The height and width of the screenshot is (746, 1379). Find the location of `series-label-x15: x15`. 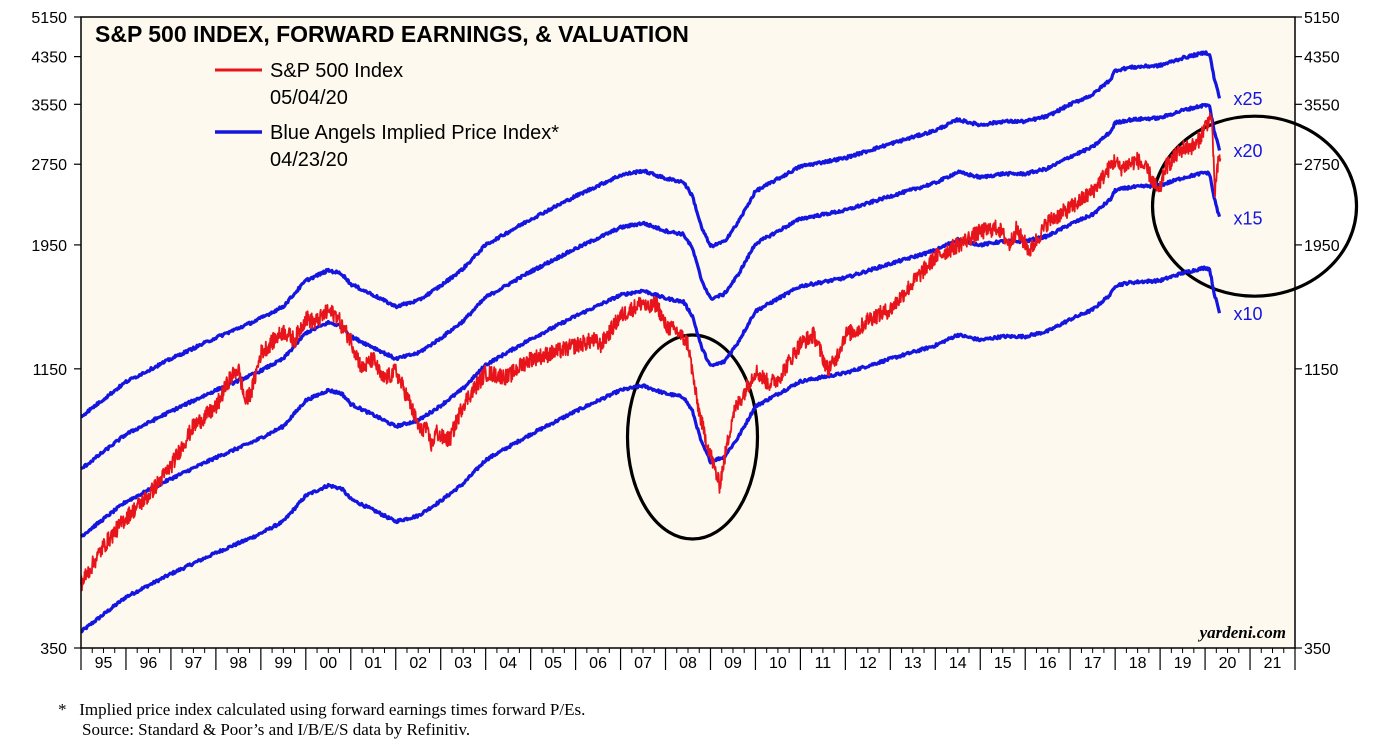

series-label-x15: x15 is located at coordinates (1247, 219).